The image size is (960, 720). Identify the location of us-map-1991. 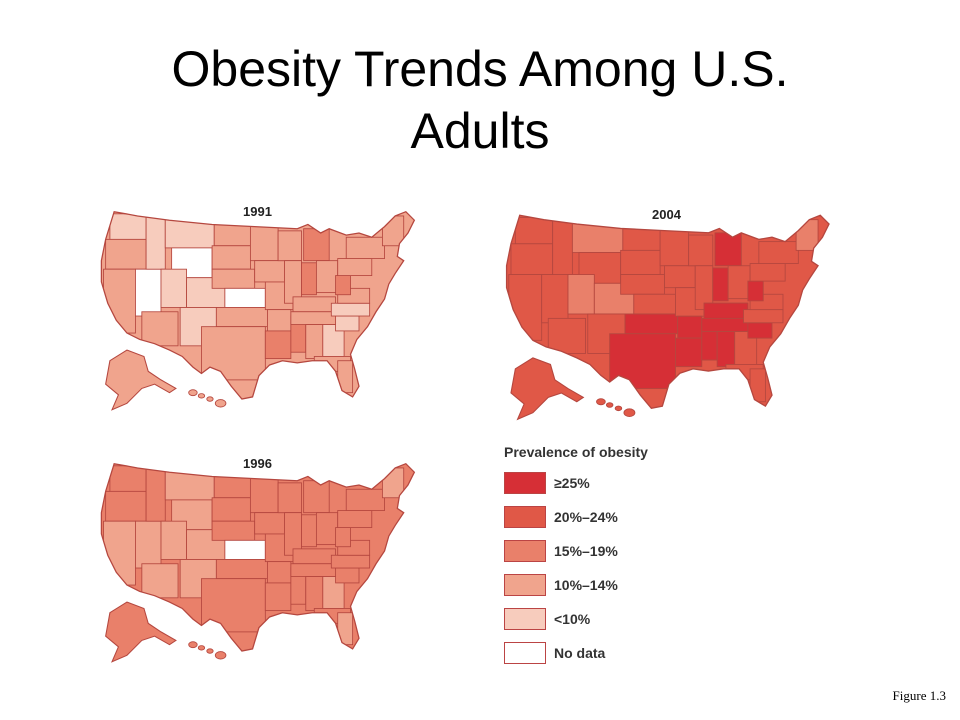
(258, 310).